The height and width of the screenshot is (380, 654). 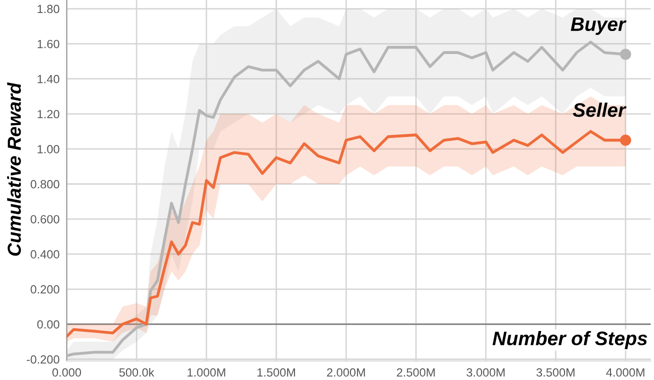 What do you see at coordinates (49, 114) in the screenshot?
I see `y-tick-label: 1.20` at bounding box center [49, 114].